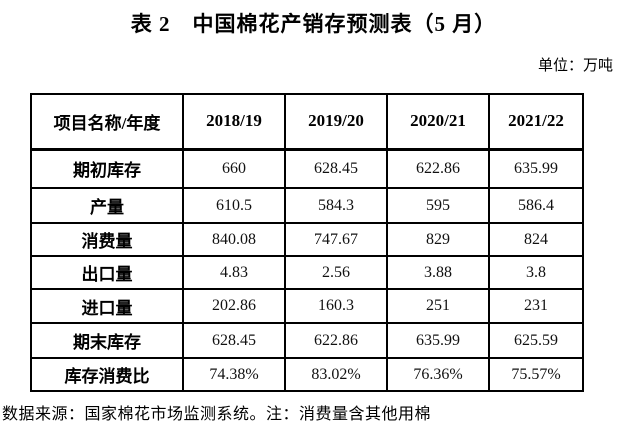 This screenshot has height=427, width=627. I want to click on data-cell: 840.08, so click(234, 239).